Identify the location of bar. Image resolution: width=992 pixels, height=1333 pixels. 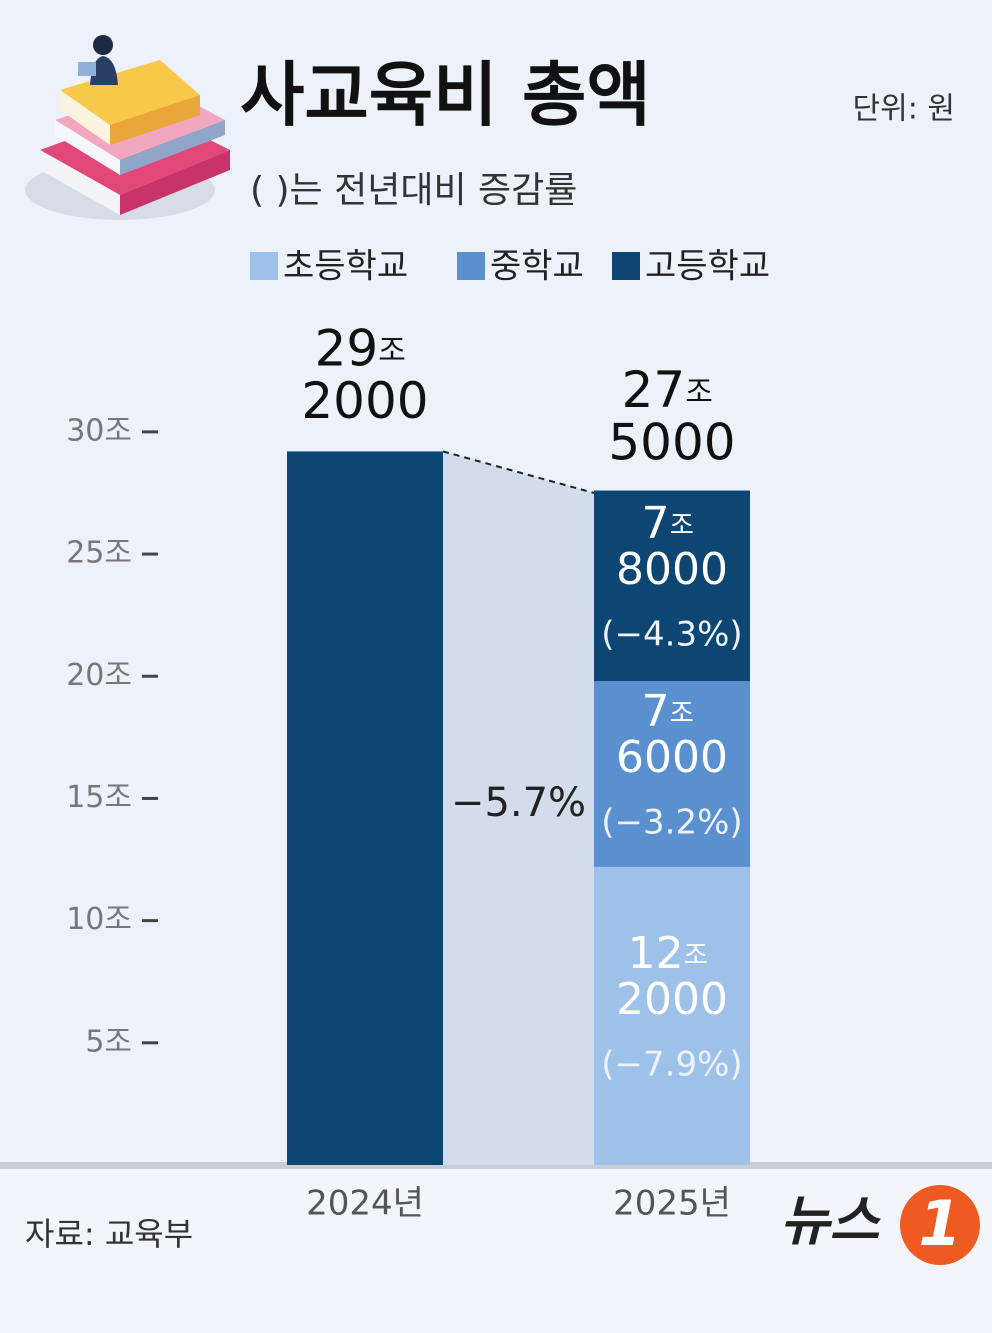
(365, 808).